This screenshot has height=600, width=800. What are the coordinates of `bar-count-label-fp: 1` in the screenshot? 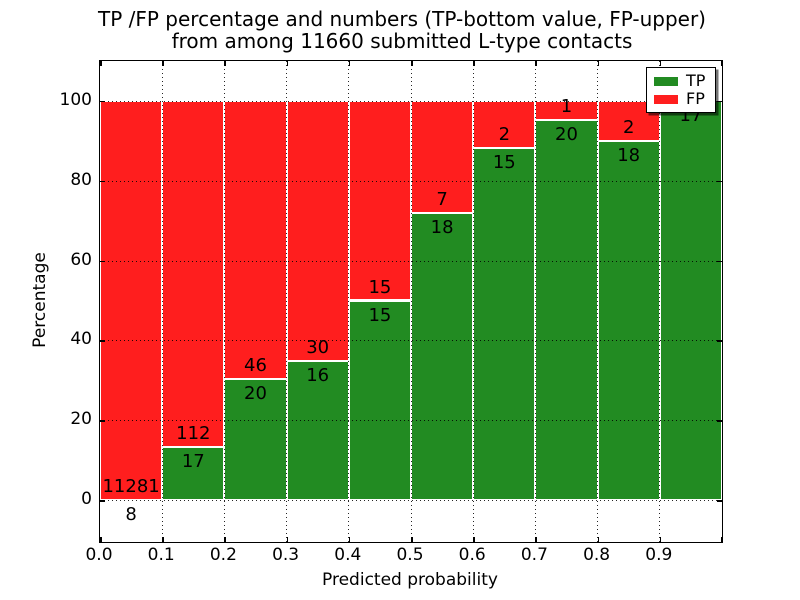 It's located at (566, 106).